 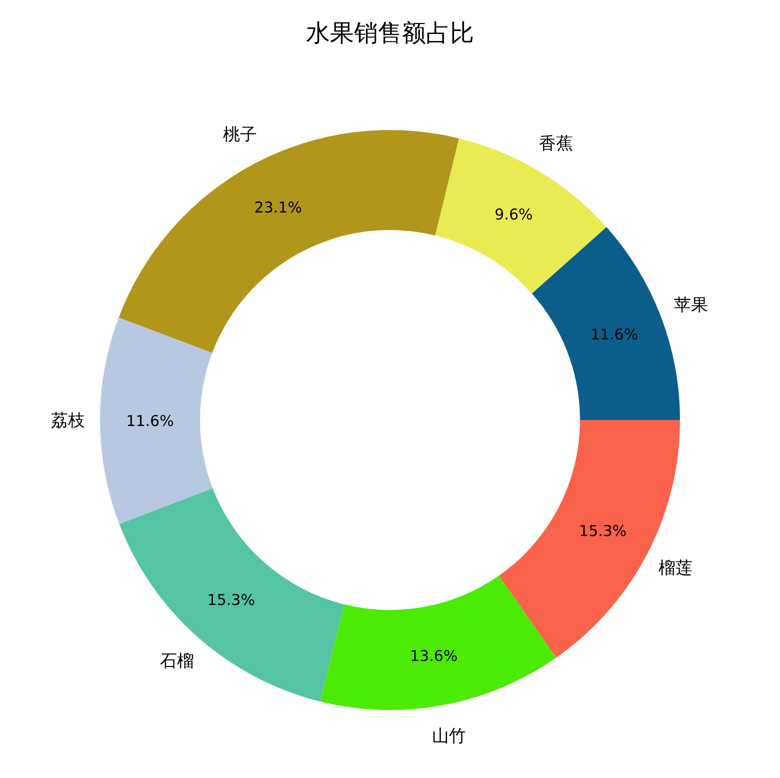 What do you see at coordinates (513, 214) in the screenshot?
I see `data-label: 9.6%` at bounding box center [513, 214].